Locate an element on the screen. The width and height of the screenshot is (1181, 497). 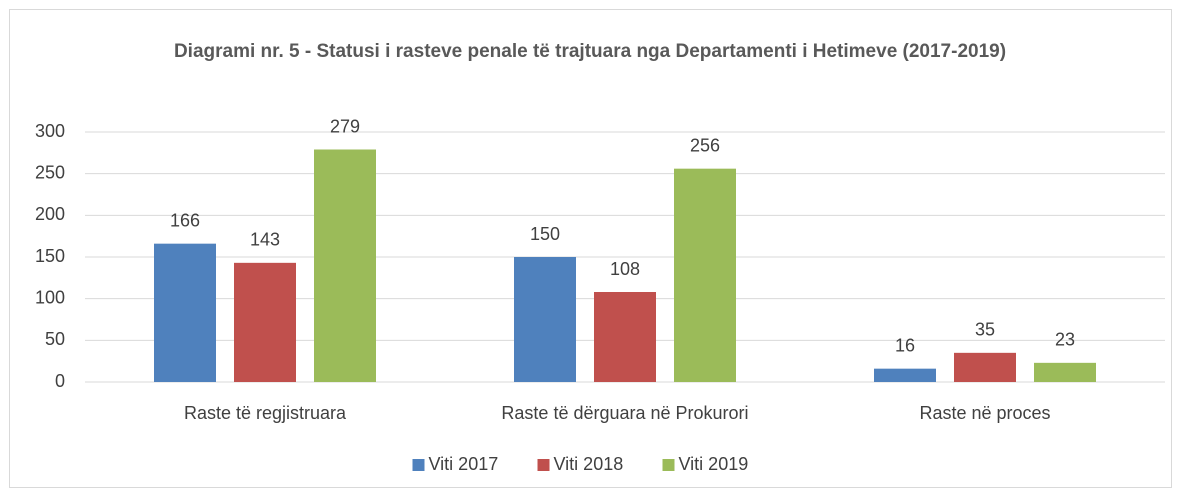
y-tick-label: 250 is located at coordinates (50, 172).